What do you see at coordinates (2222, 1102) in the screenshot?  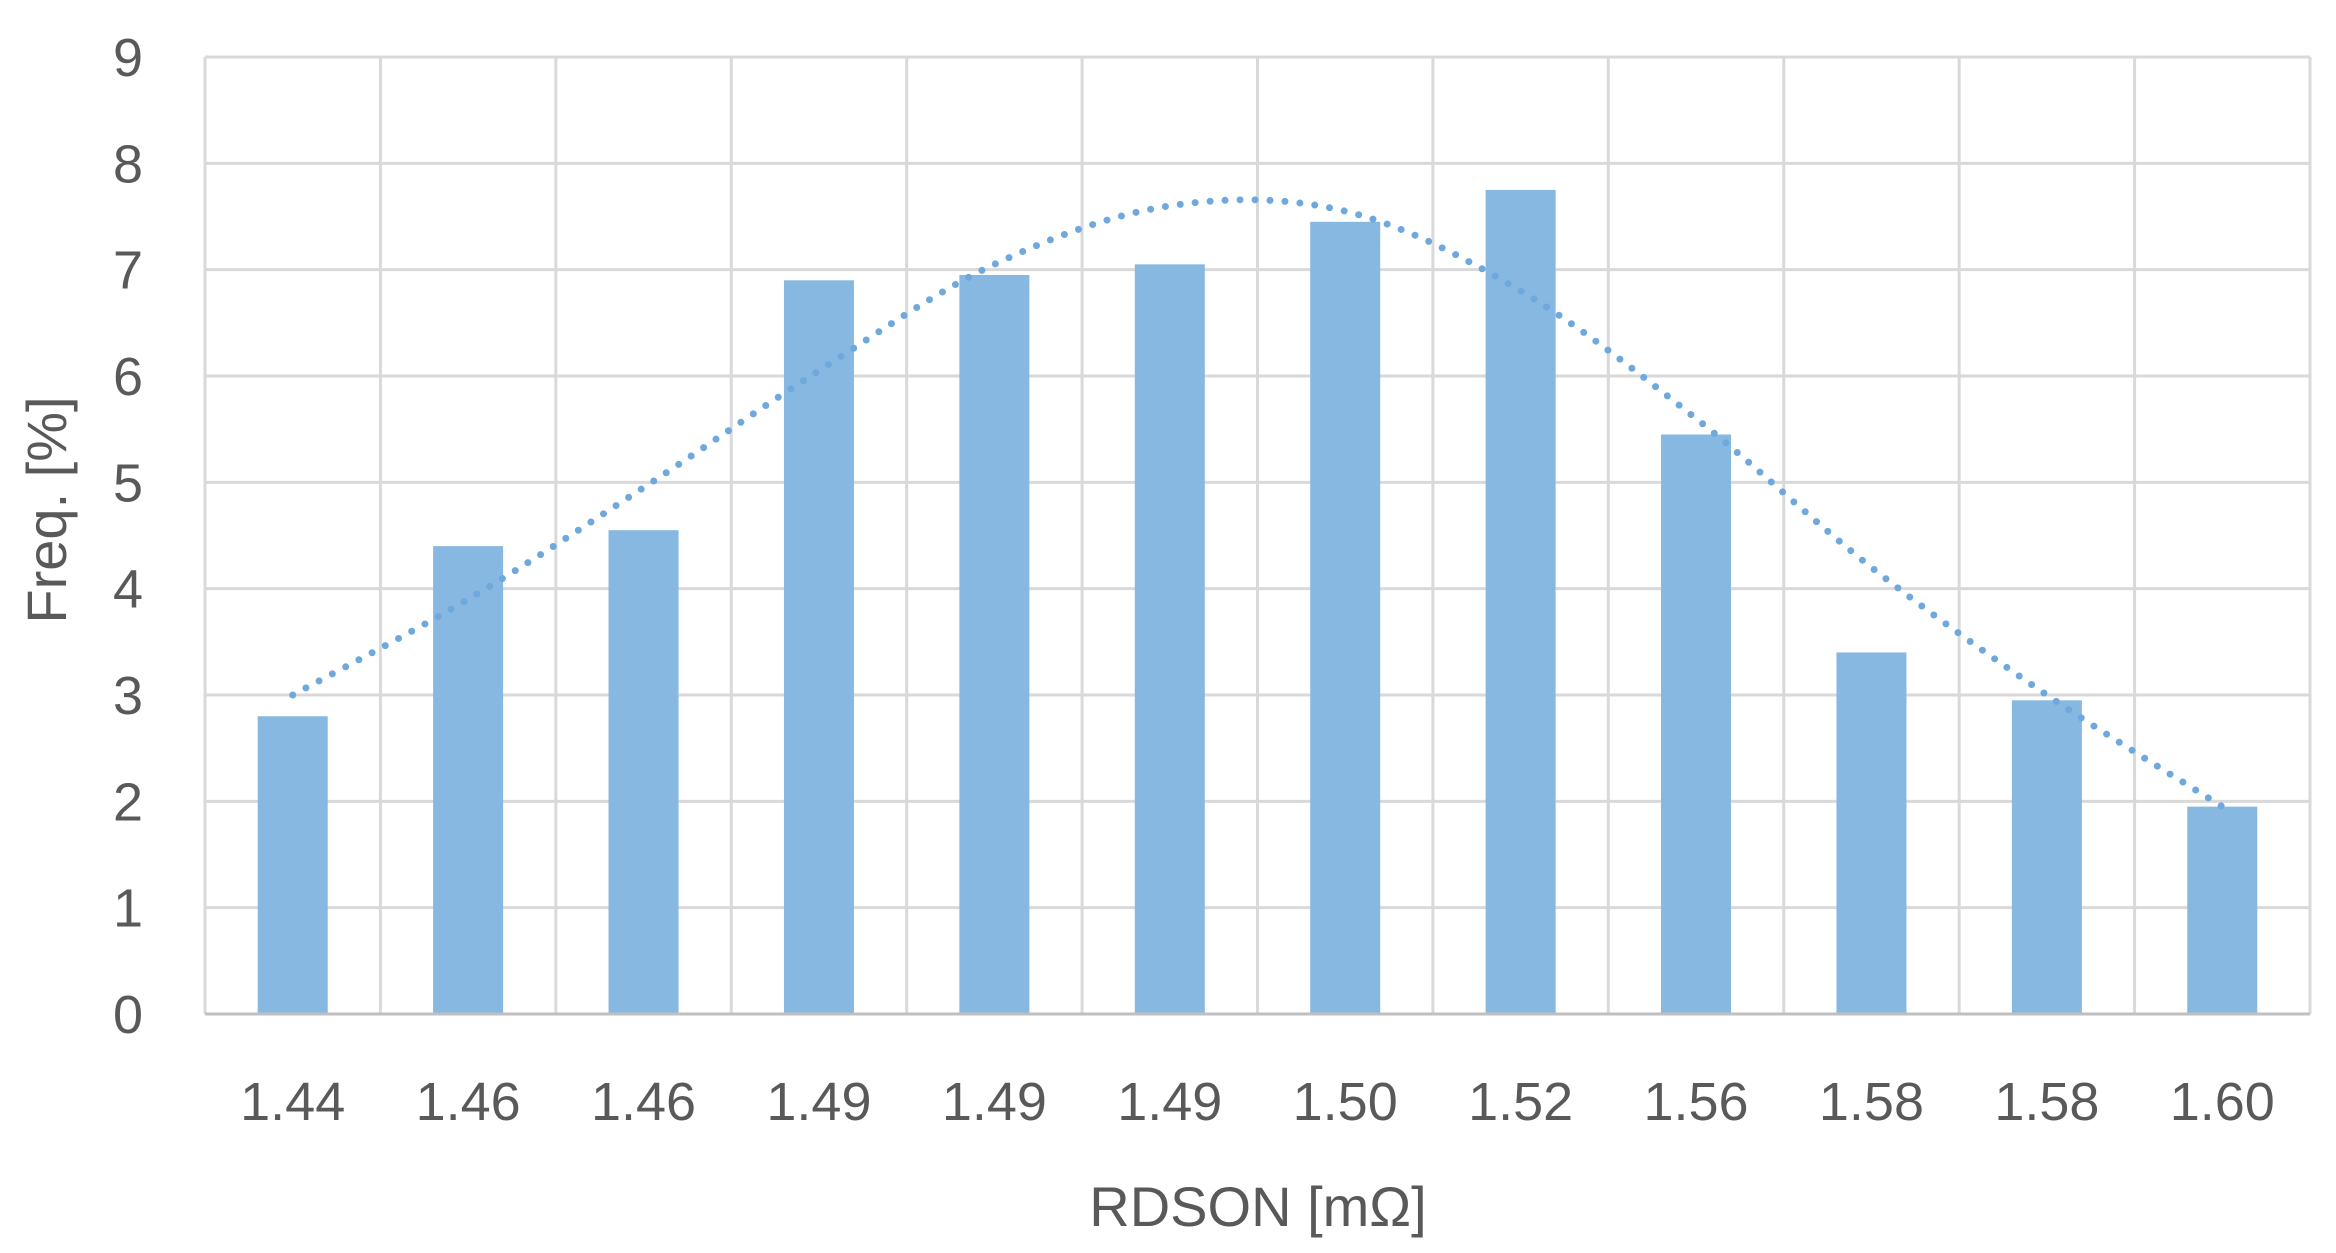 I see `x-tick-label: 1.60` at bounding box center [2222, 1102].